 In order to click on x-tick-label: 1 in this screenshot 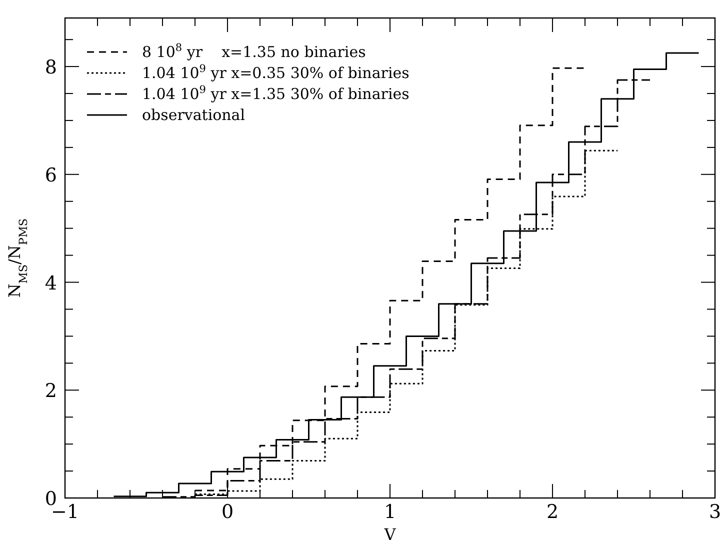, I will do `click(390, 512)`.